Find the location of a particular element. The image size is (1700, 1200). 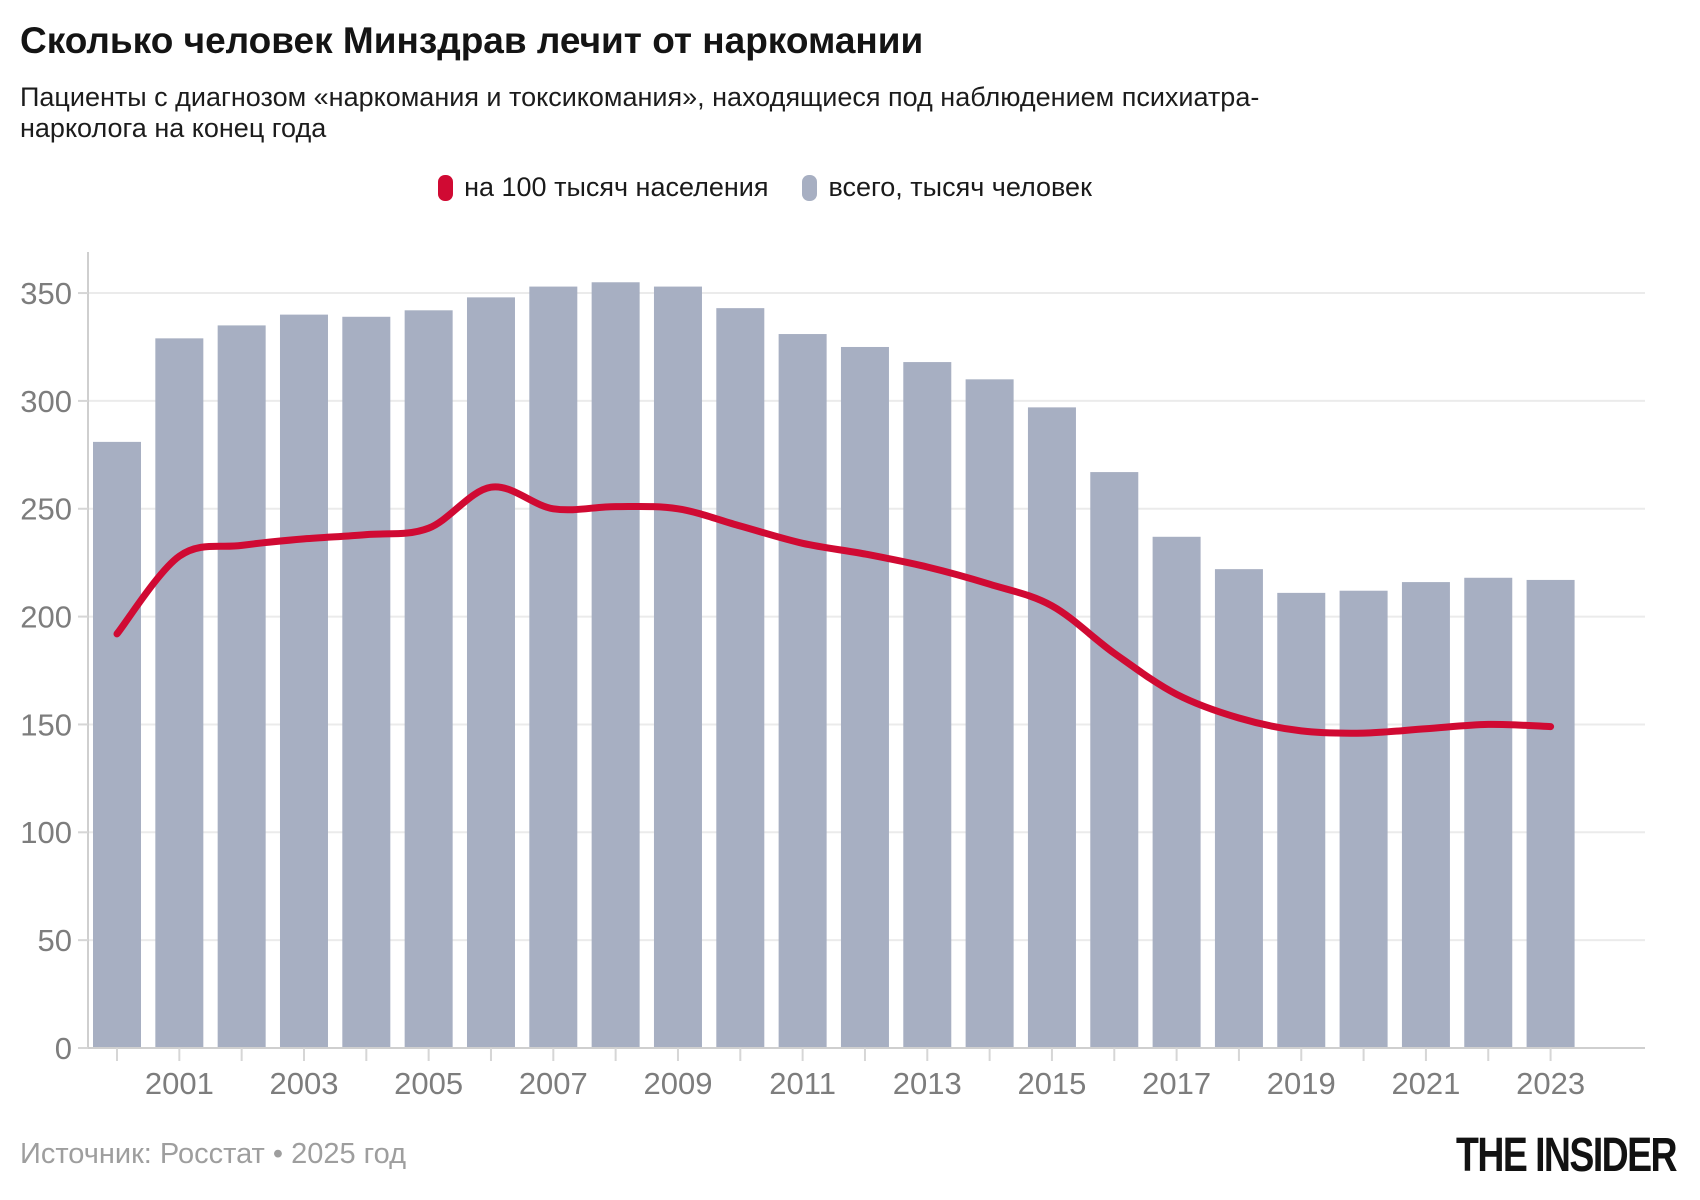

x-axis-label: 2001 is located at coordinates (179, 1083).